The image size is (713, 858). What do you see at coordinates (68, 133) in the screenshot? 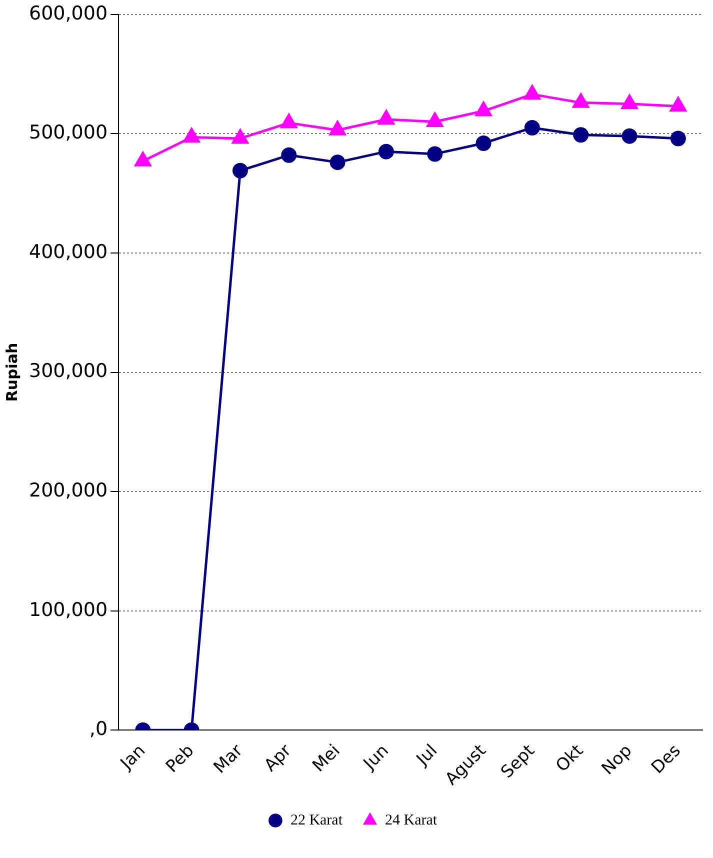
I see `y-tick-label: 500,000` at bounding box center [68, 133].